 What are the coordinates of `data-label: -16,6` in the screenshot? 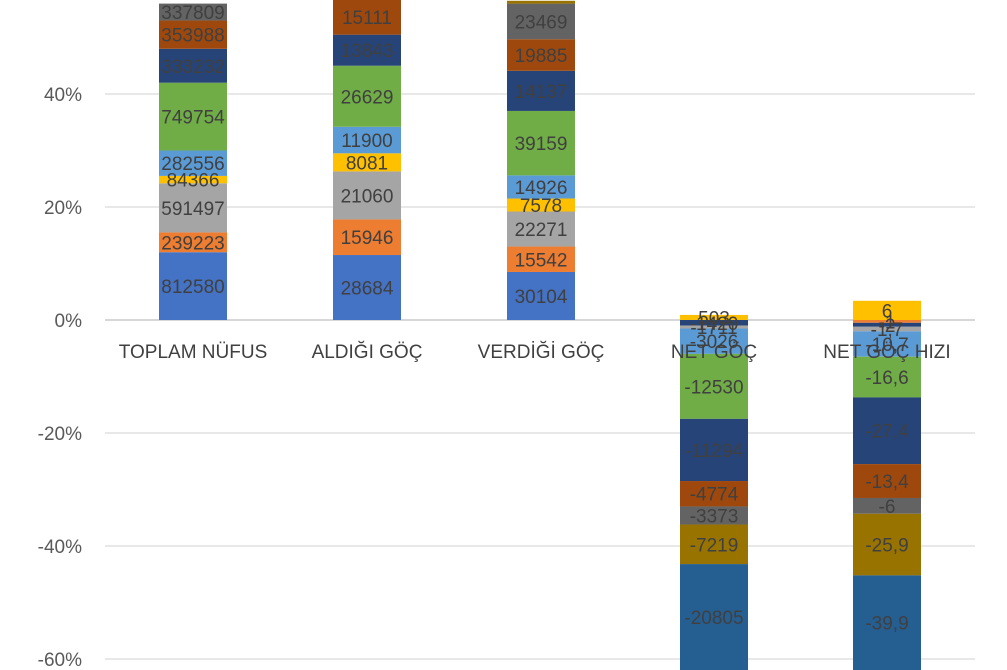 It's located at (886, 378).